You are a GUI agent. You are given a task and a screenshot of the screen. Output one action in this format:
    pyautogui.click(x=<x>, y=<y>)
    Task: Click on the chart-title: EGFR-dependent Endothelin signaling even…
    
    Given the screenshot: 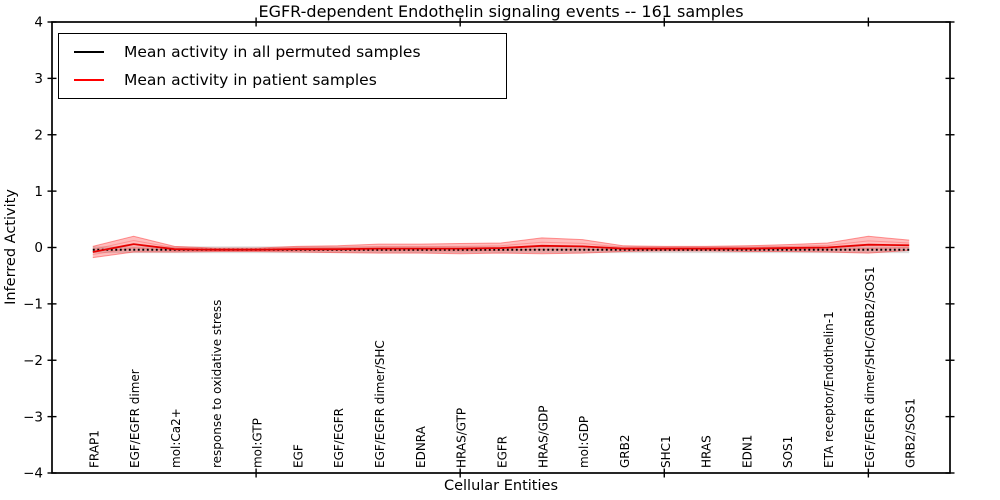 What is the action you would take?
    pyautogui.click(x=501, y=11)
    